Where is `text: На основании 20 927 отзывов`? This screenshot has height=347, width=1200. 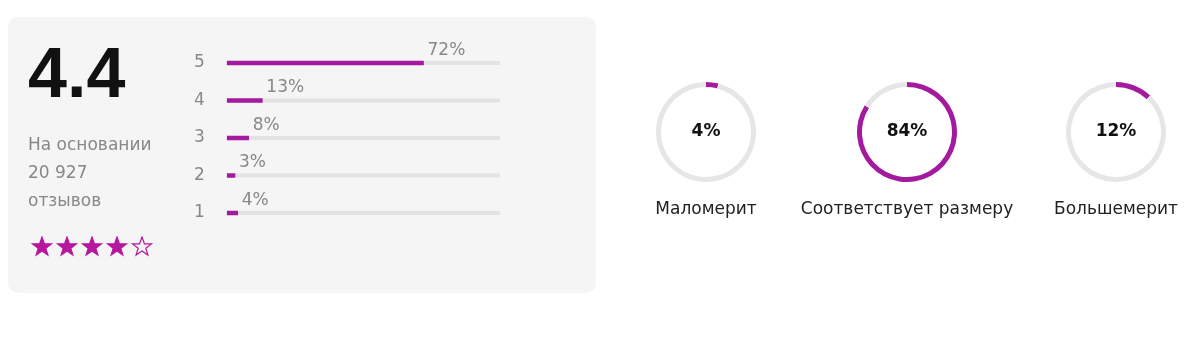
text: На основании 20 927 отзывов is located at coordinates (90, 172).